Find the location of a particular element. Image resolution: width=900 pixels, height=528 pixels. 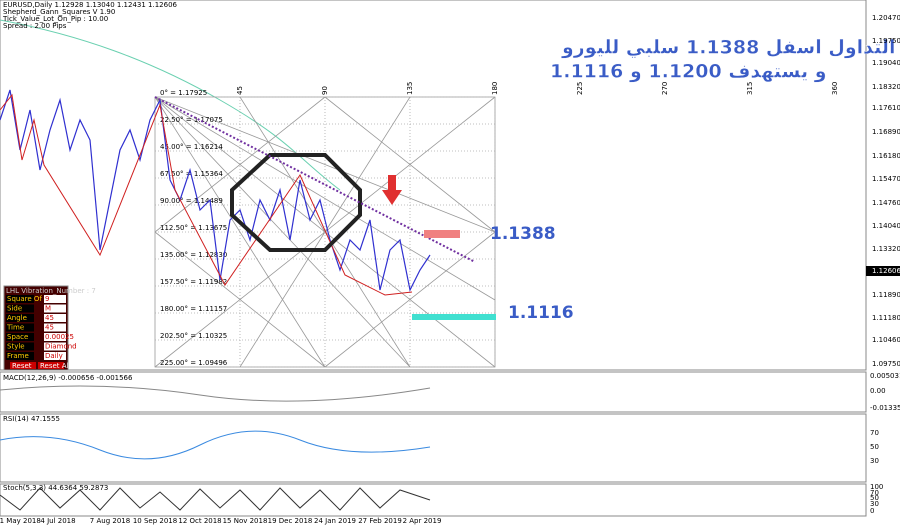

rsi-axis-label: 50 is located at coordinates (874, 447).